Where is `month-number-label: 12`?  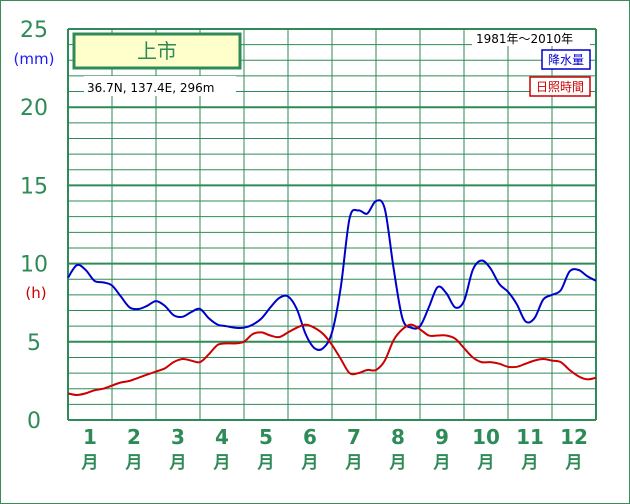
month-number-label: 12 is located at coordinates (574, 437).